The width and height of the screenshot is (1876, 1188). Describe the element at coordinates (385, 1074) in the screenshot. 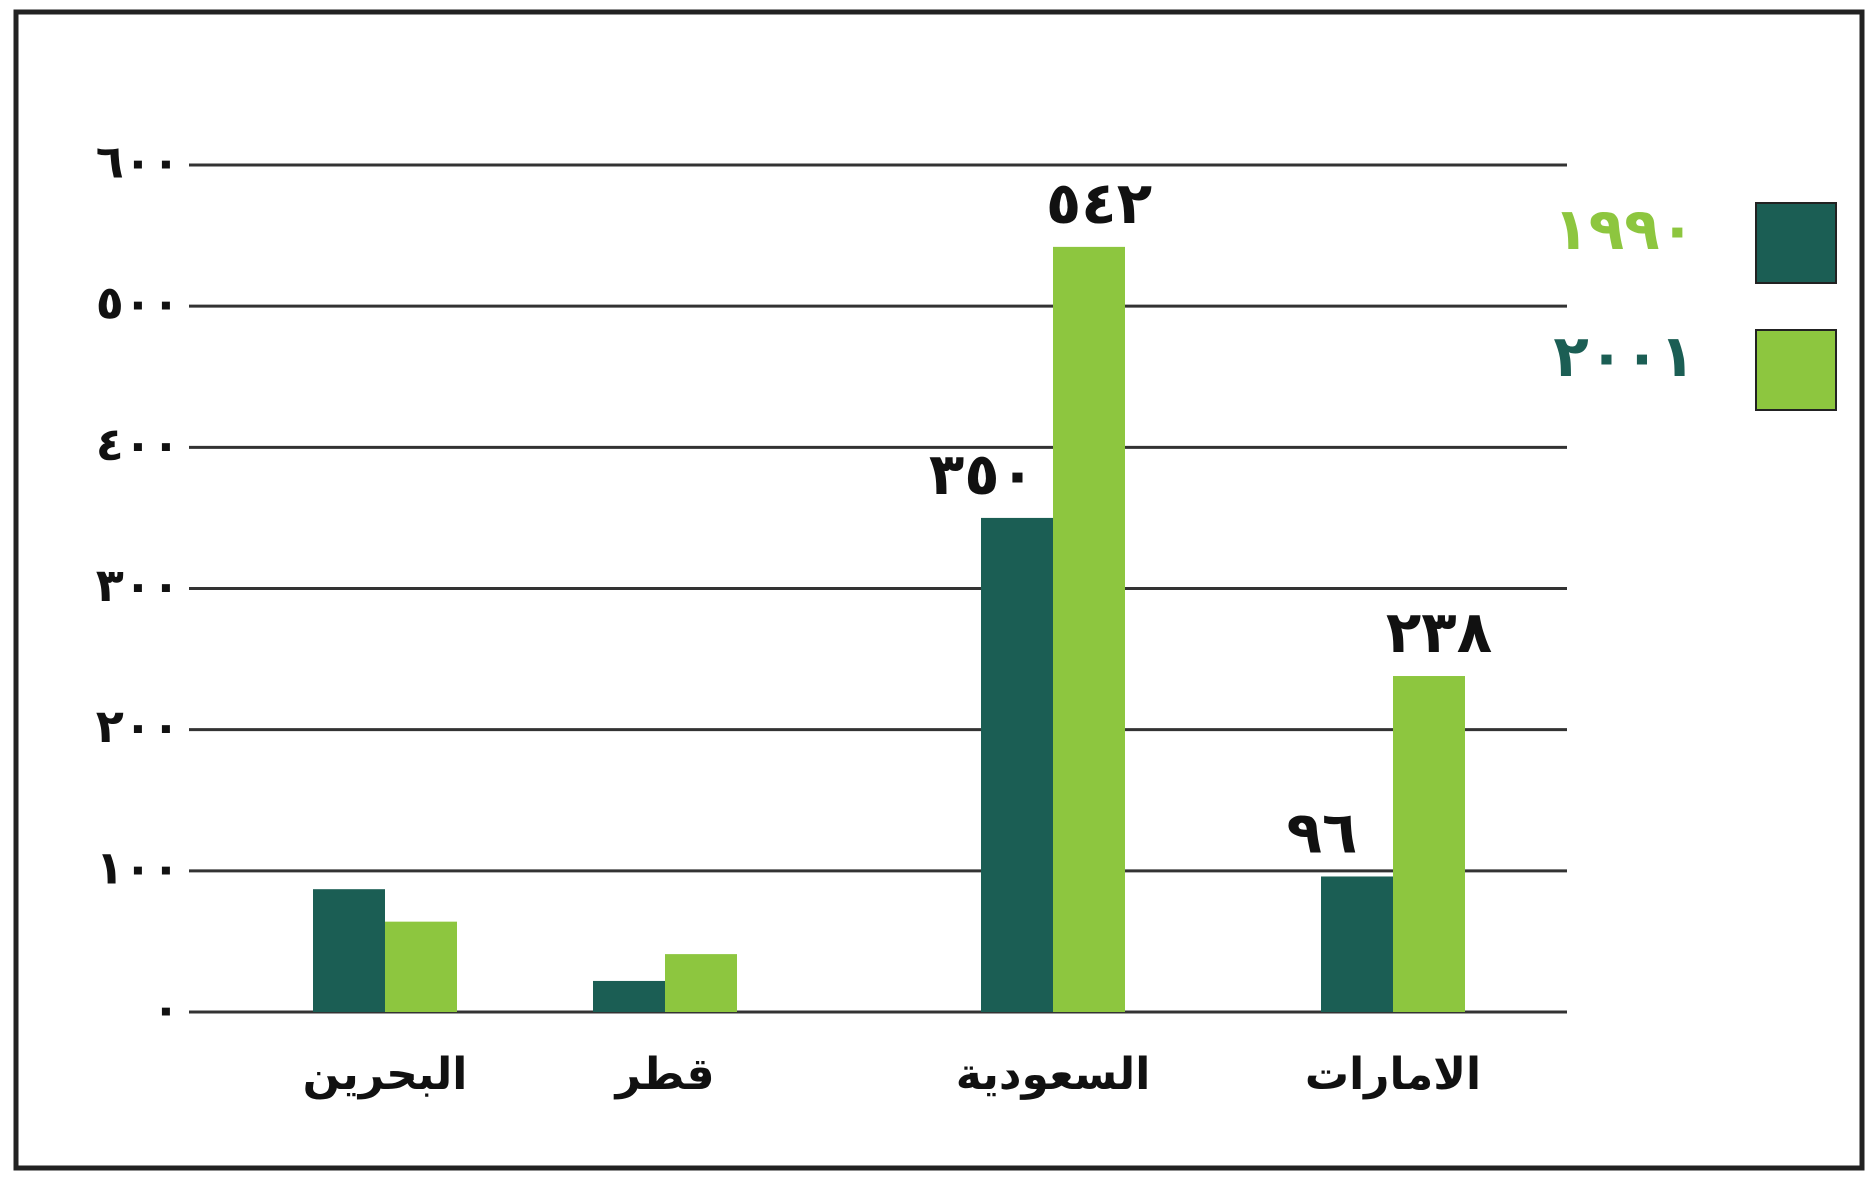

I see `x-tick-label: البحرين` at that location.